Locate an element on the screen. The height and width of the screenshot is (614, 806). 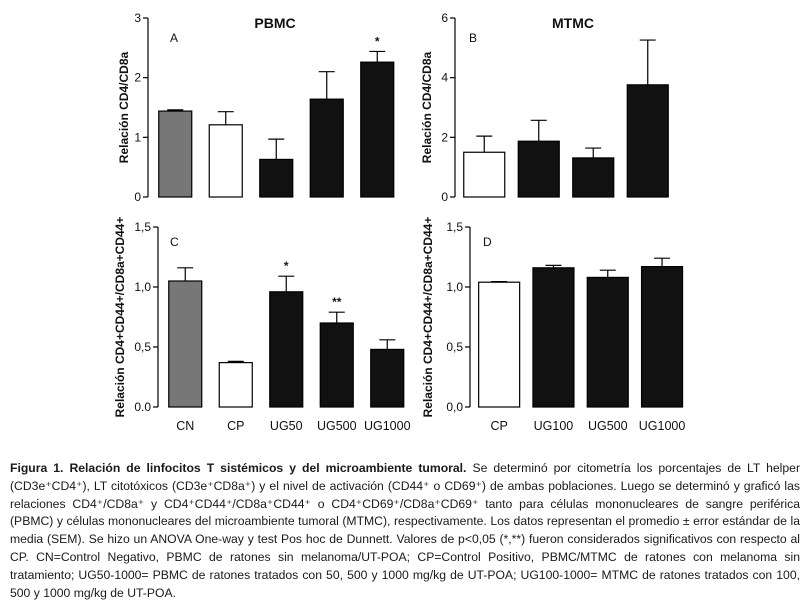
y-tick-label: 3 is located at coordinates (137, 18).